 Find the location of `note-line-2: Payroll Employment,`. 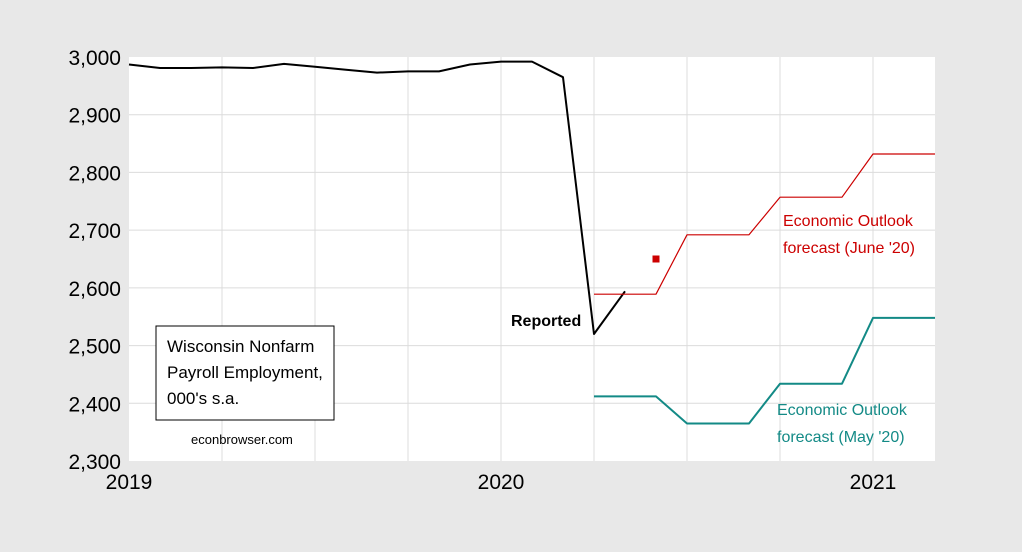

note-line-2: Payroll Employment, is located at coordinates (245, 372).